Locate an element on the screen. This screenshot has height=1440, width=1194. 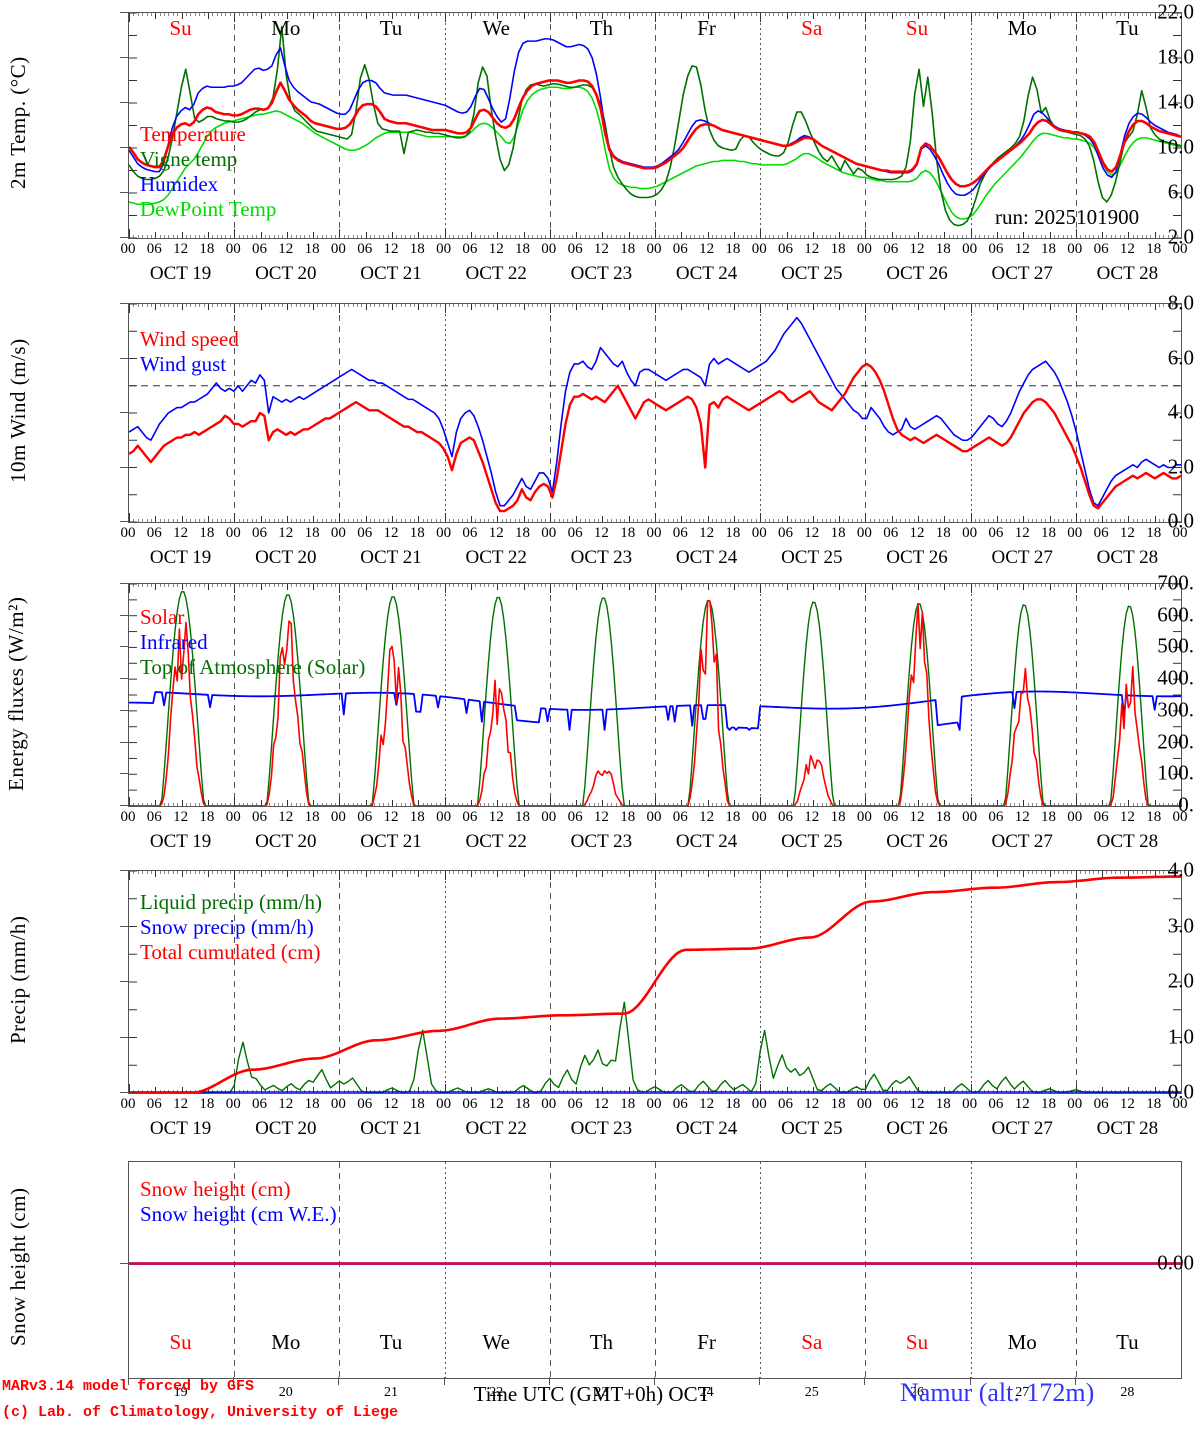
x-day-label: OCT 19 is located at coordinates (180, 841).